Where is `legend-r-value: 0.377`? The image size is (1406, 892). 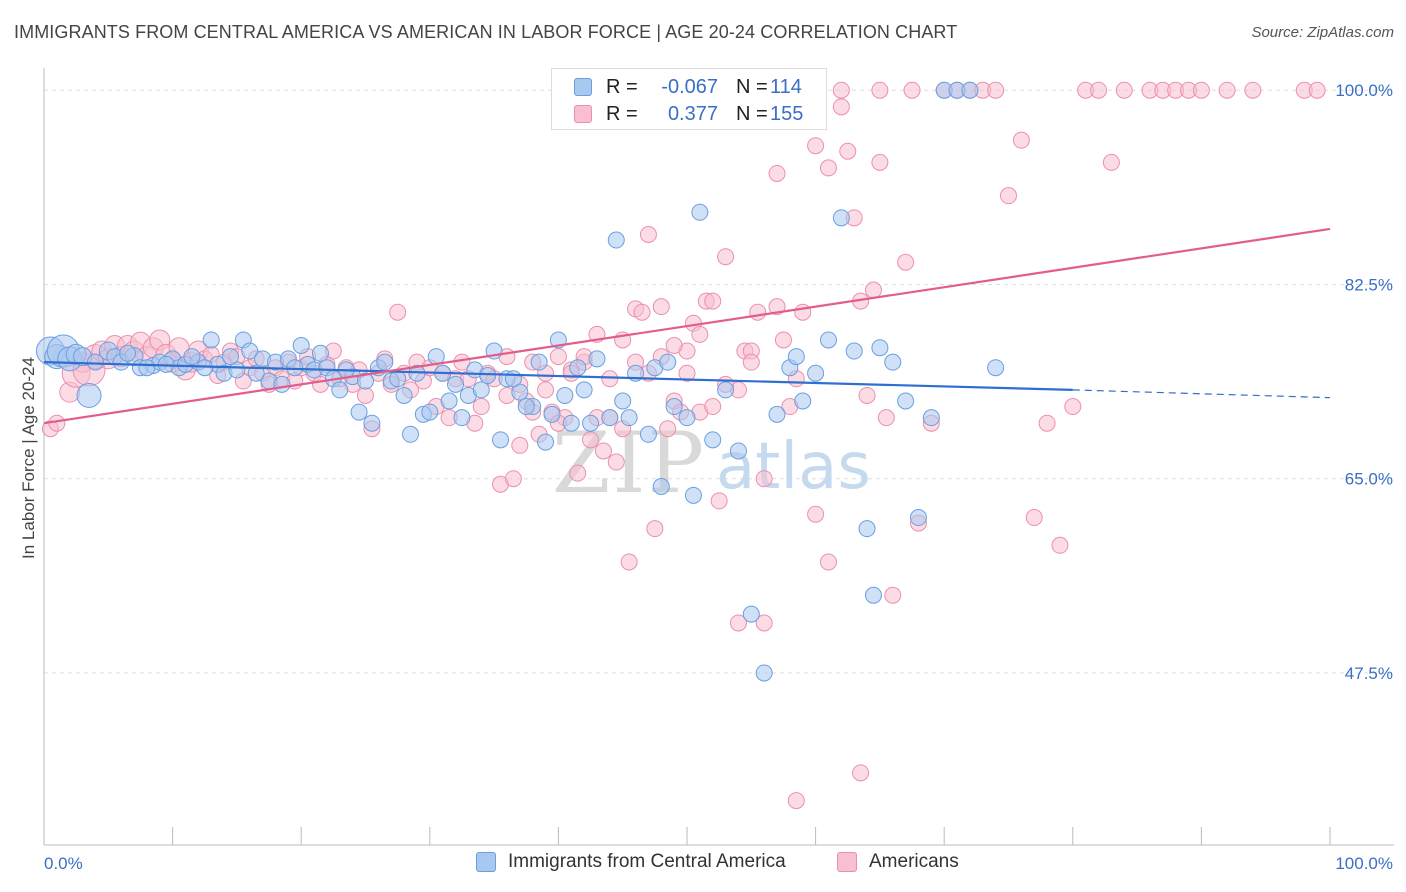
legend-r-value: 0.377 is located at coordinates (692, 113).